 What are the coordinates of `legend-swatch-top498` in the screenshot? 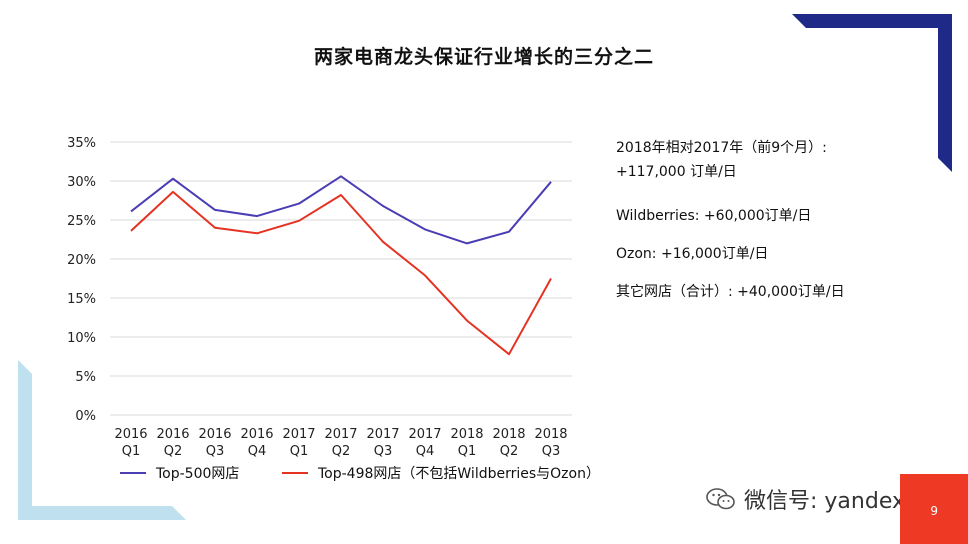 It's located at (295, 473).